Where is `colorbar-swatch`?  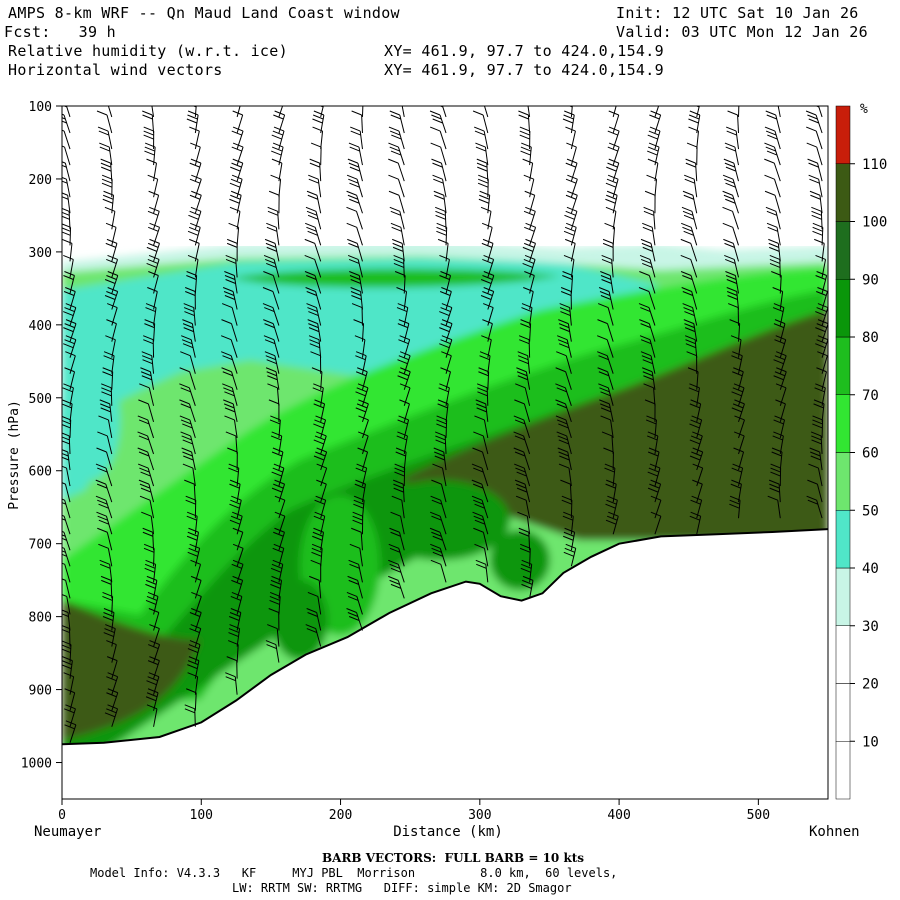
colorbar-swatch is located at coordinates (843, 770).